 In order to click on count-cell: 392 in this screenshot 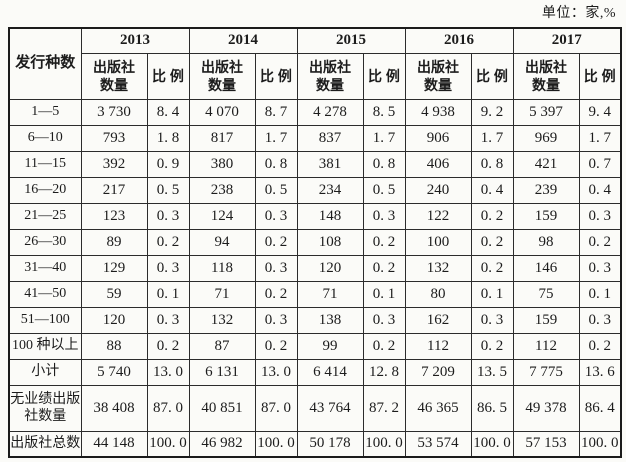, I will do `click(114, 164)`.